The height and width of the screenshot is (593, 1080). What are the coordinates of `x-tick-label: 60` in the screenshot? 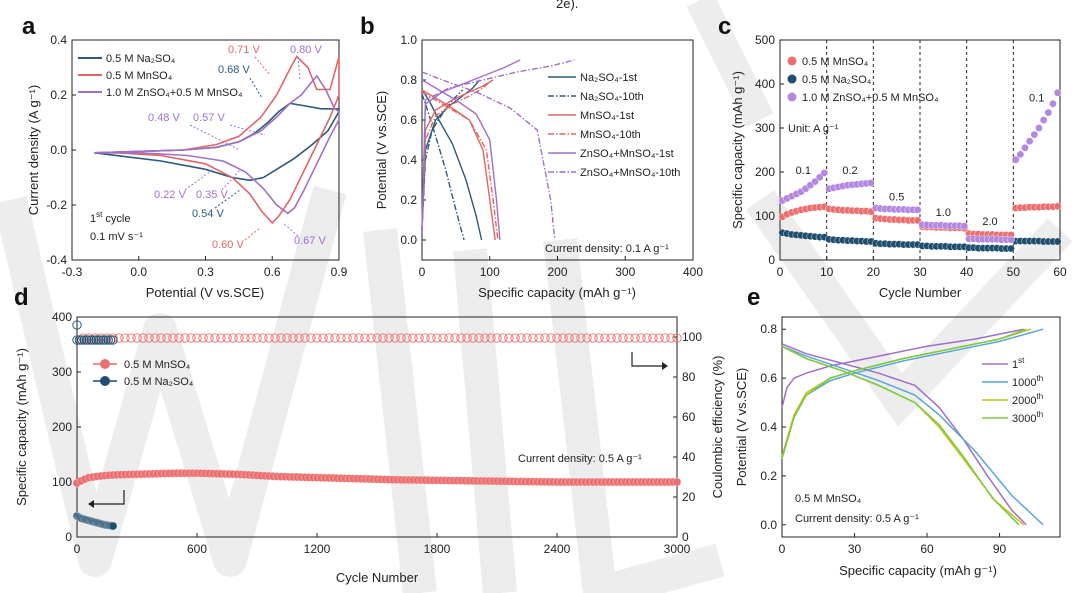 It's located at (1060, 272).